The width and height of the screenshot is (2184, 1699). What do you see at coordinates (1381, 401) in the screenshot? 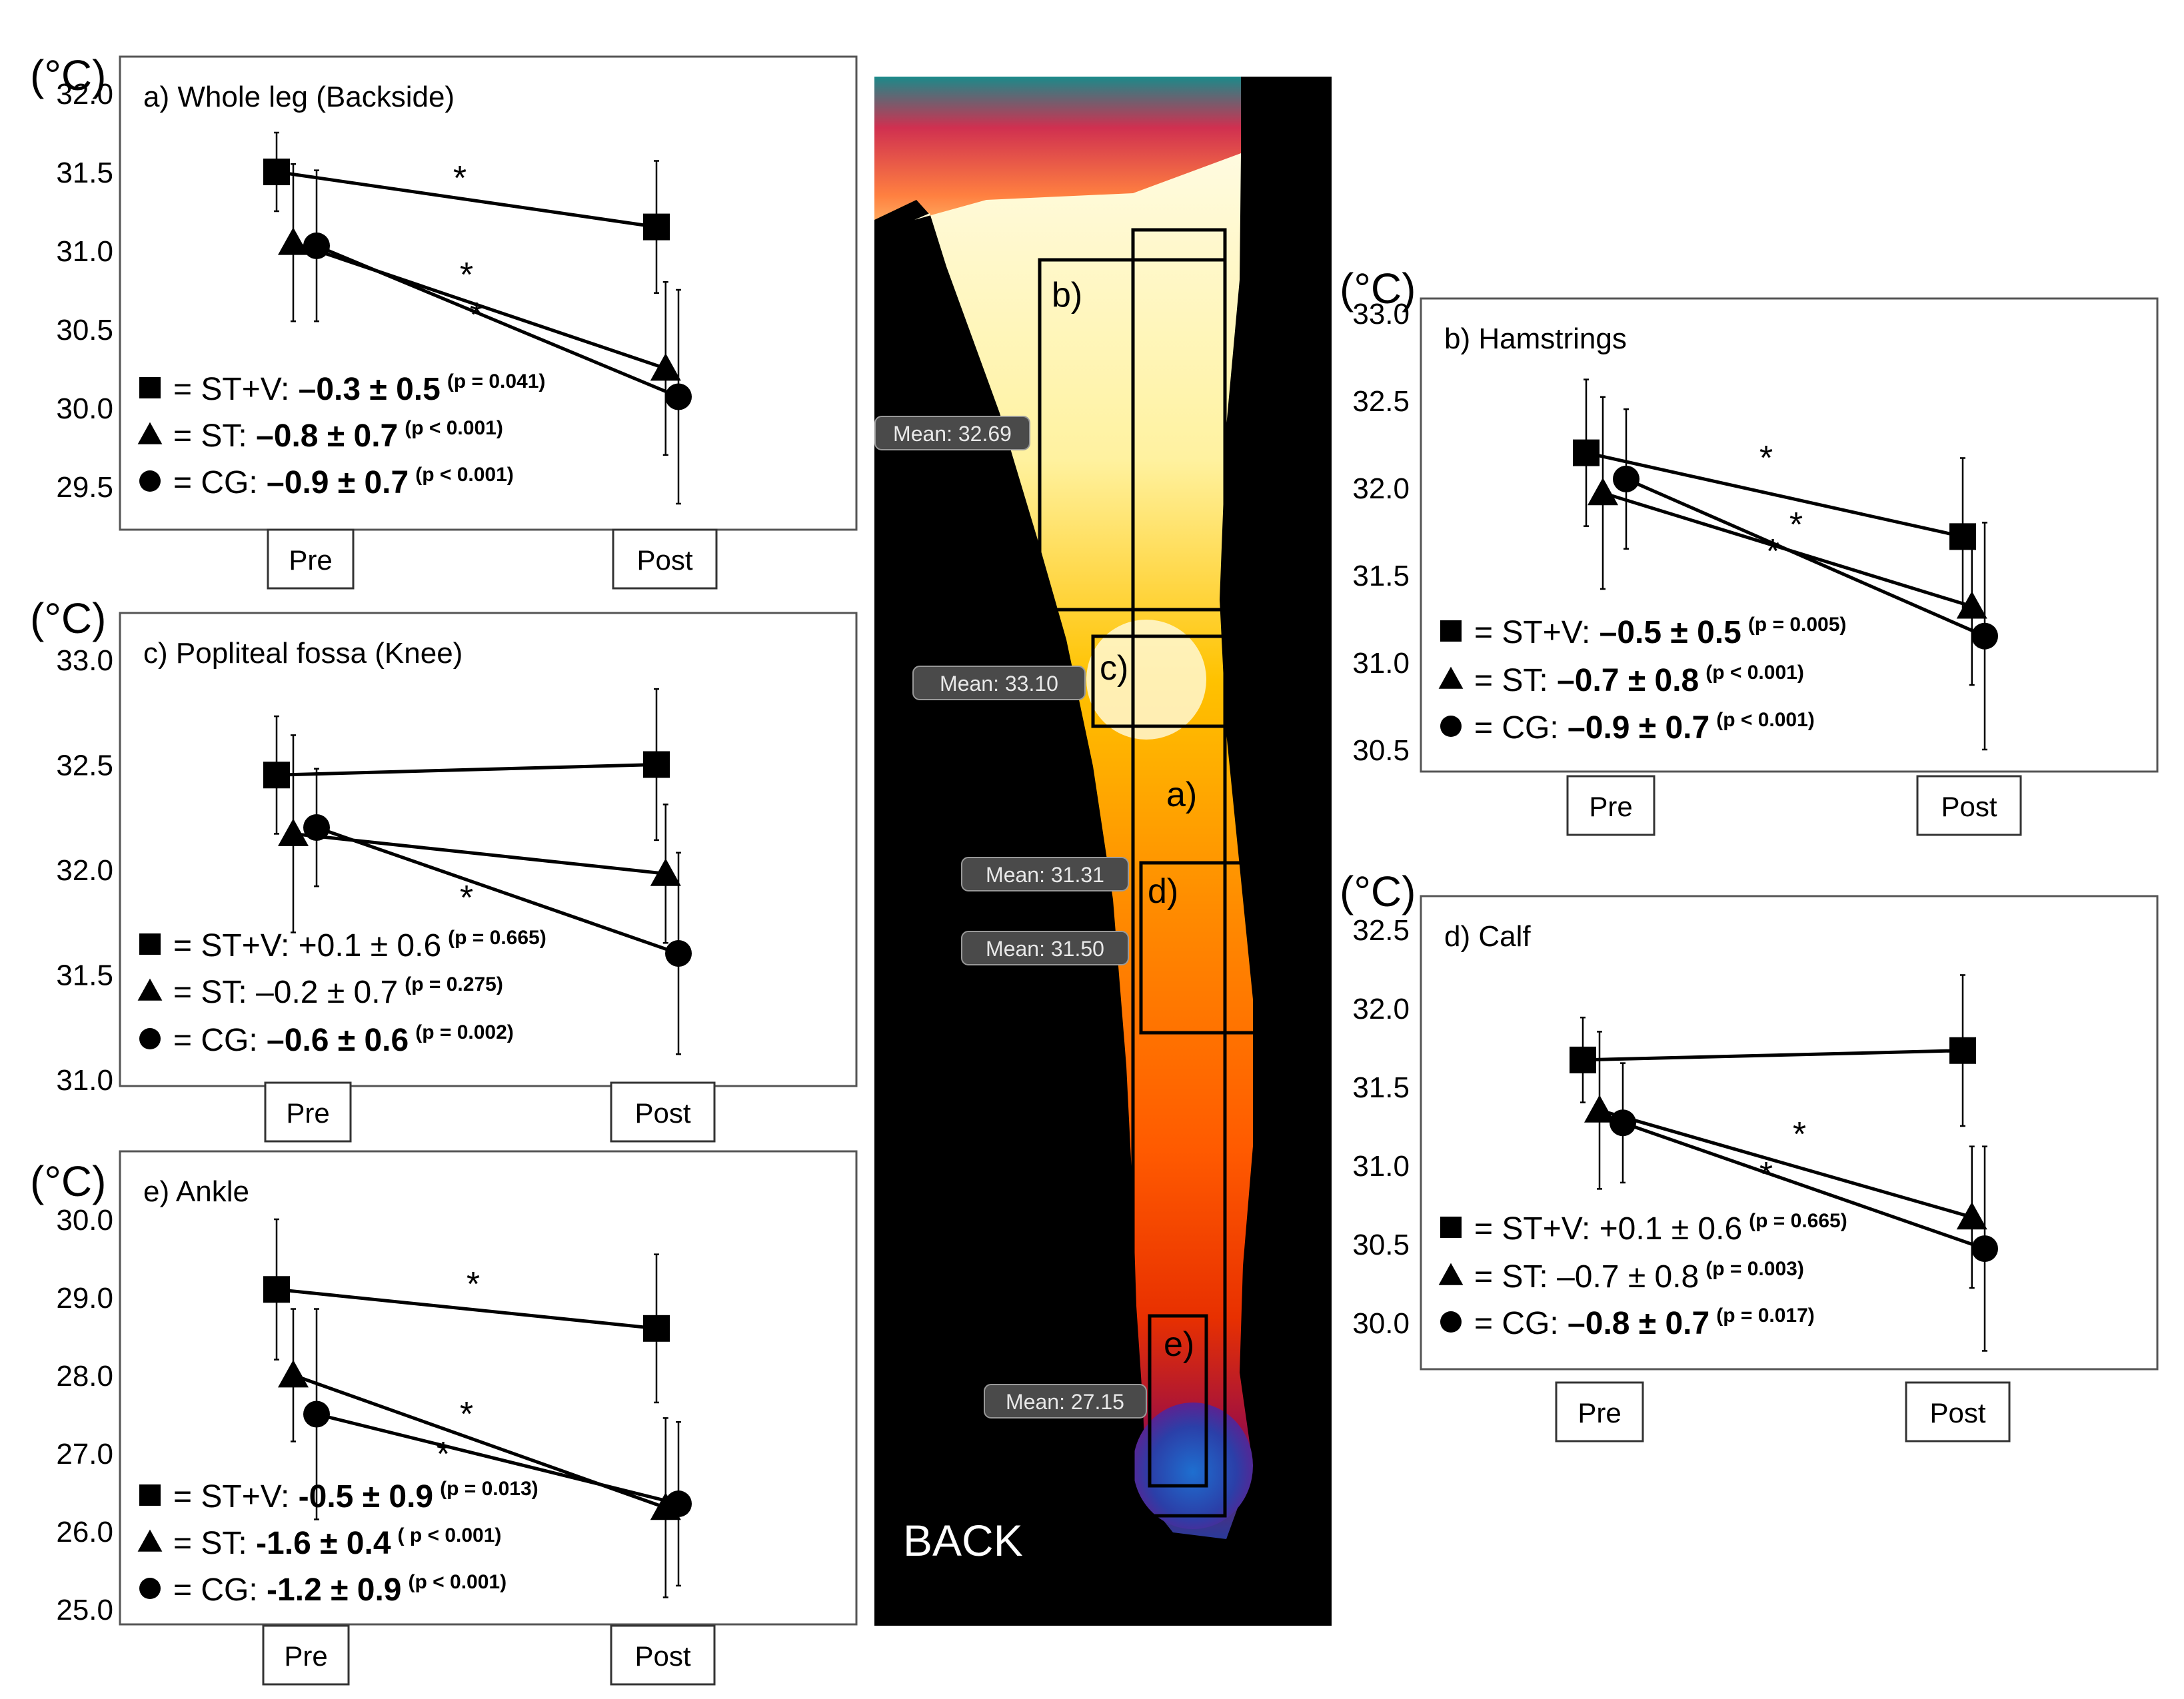
I see `y-tick-label: 32.5` at bounding box center [1381, 401].